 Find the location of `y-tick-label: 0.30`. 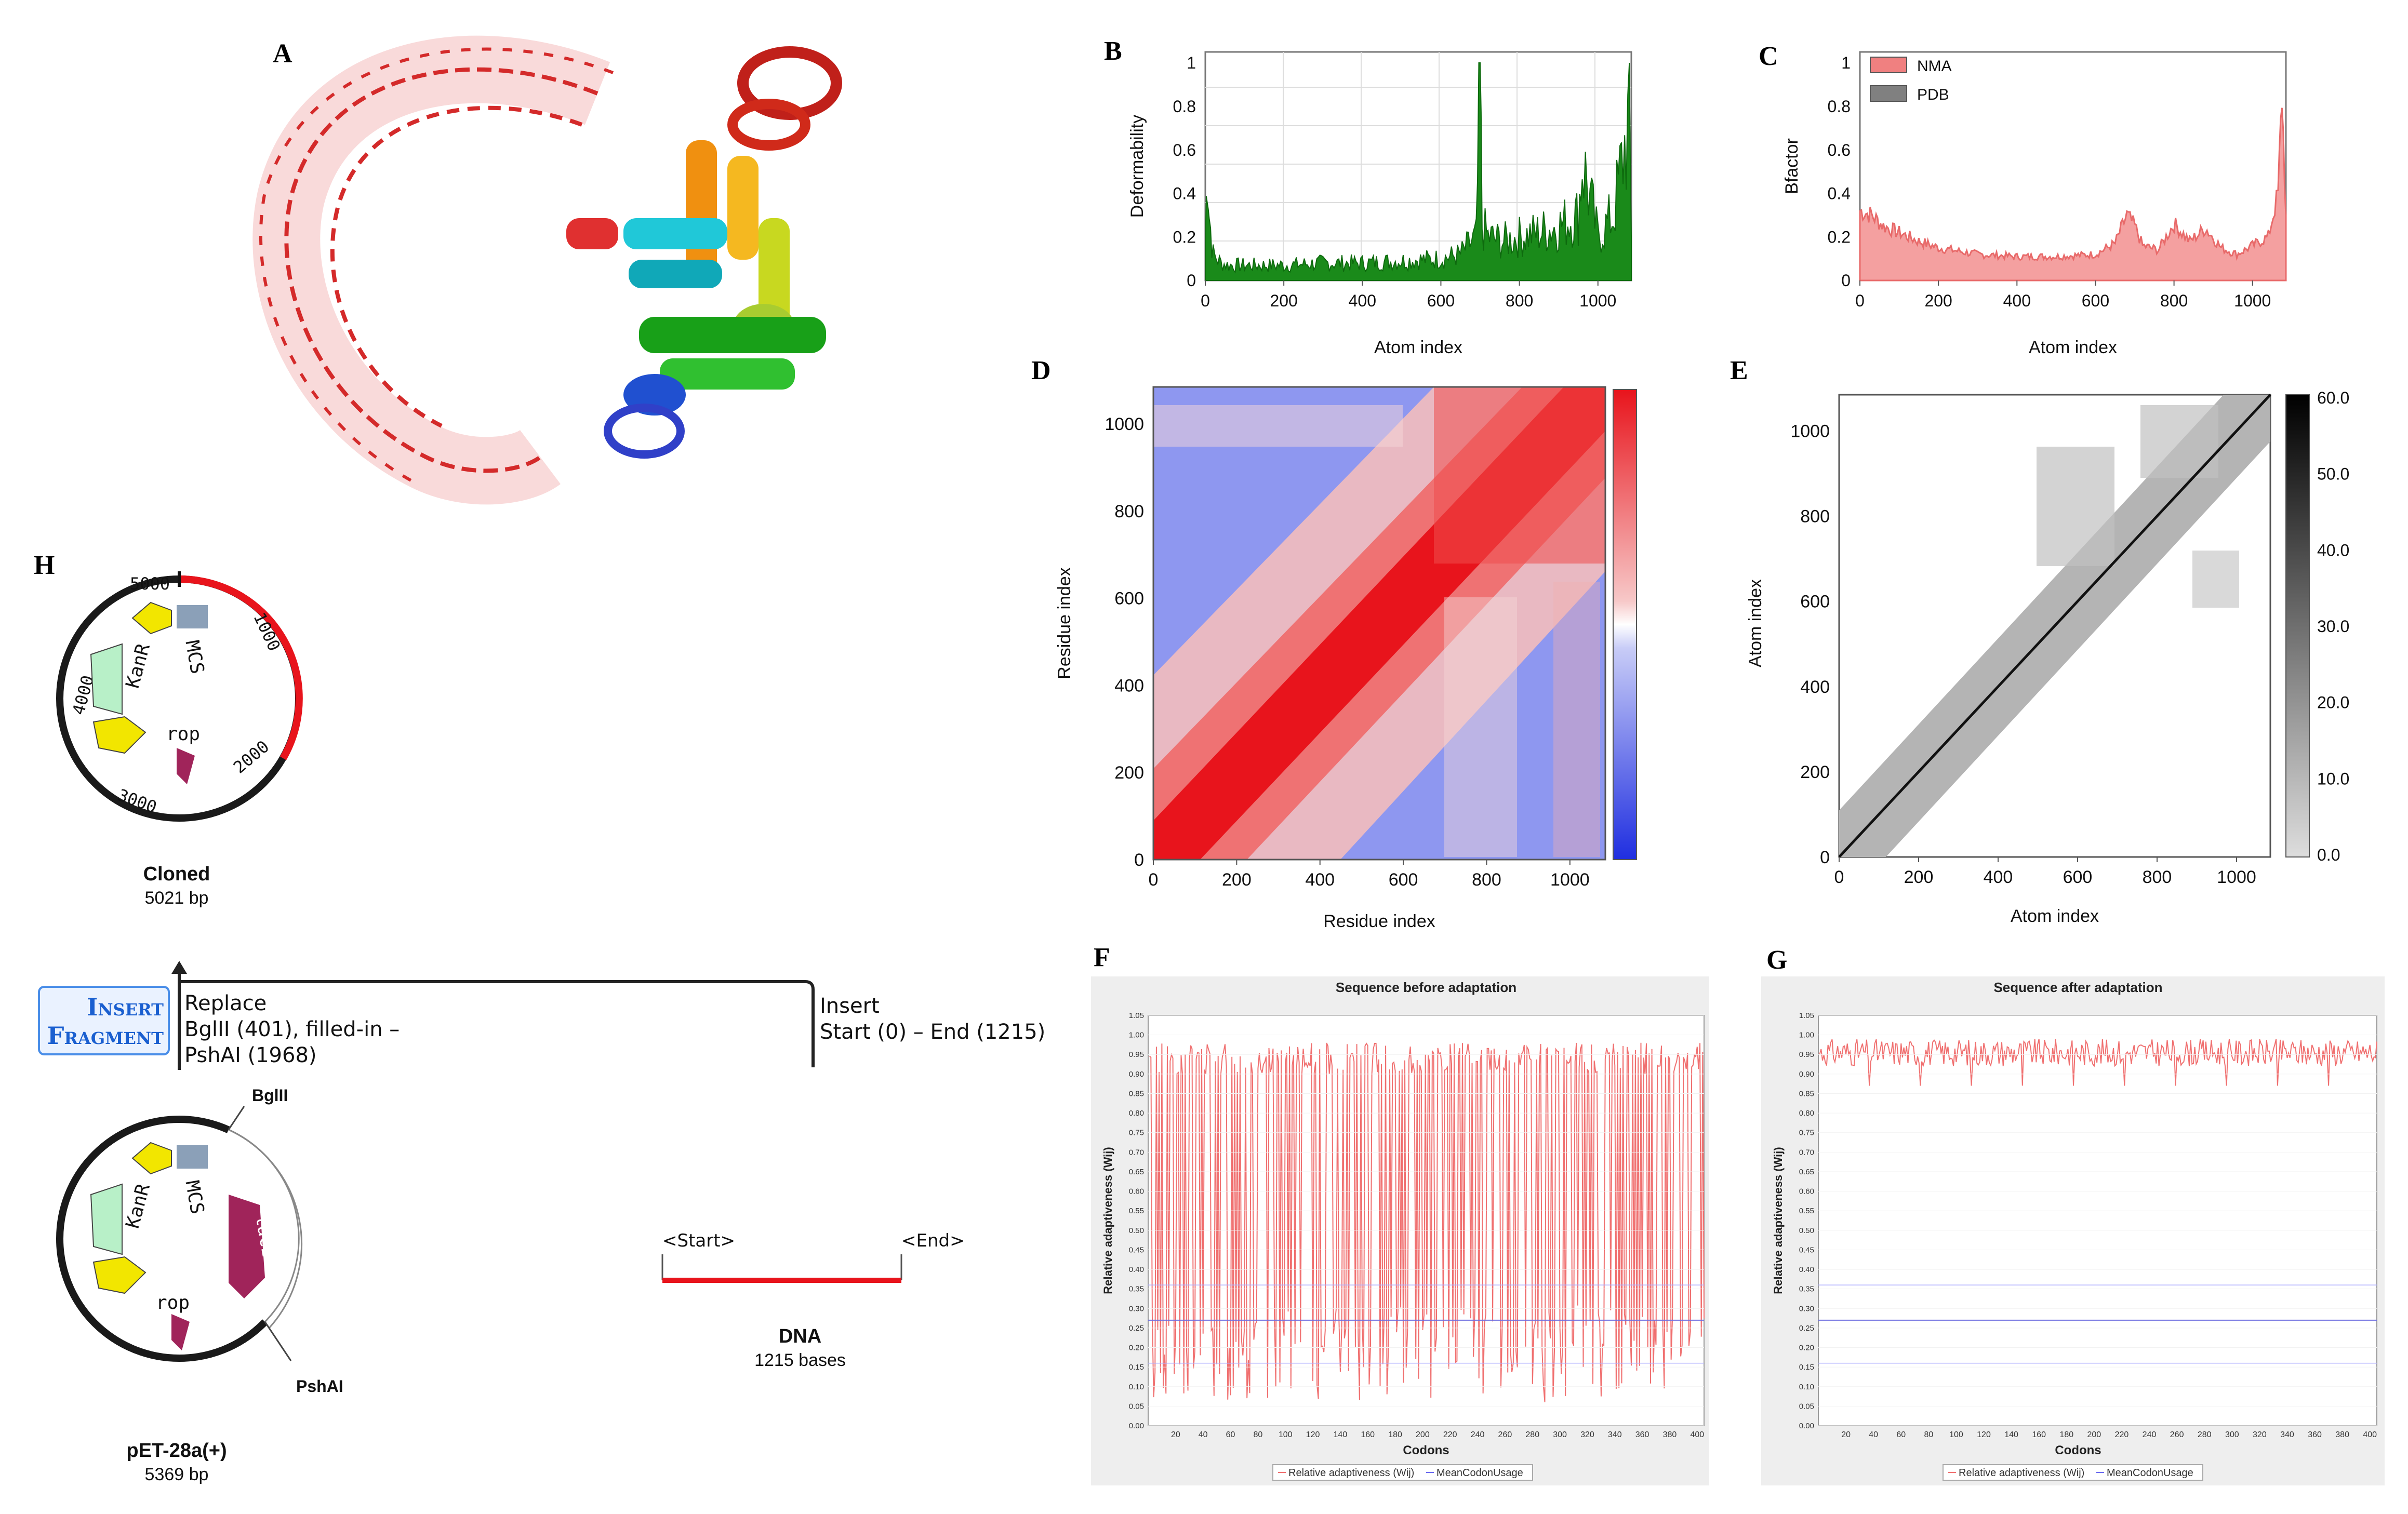

y-tick-label: 0.30 is located at coordinates (1136, 1308).